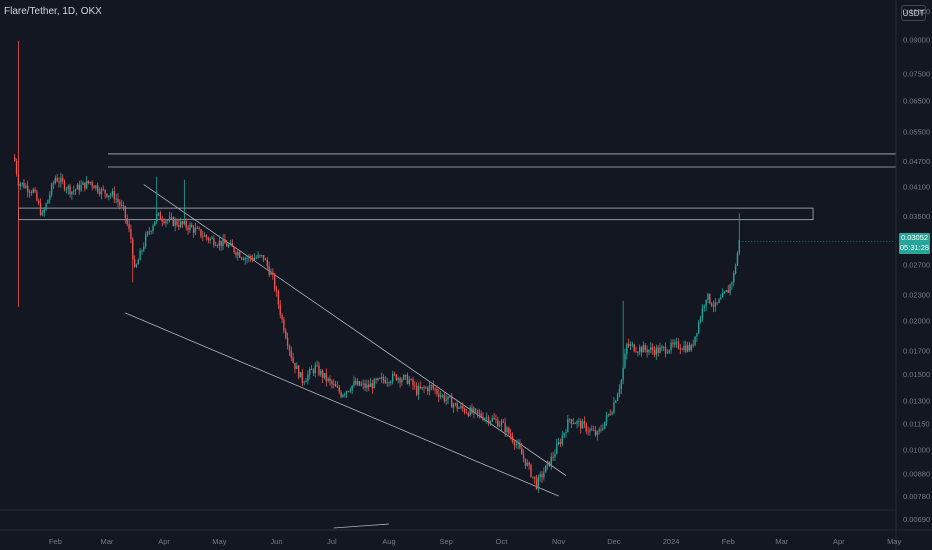  I want to click on y-tick-label: 0.01000, so click(916, 450).